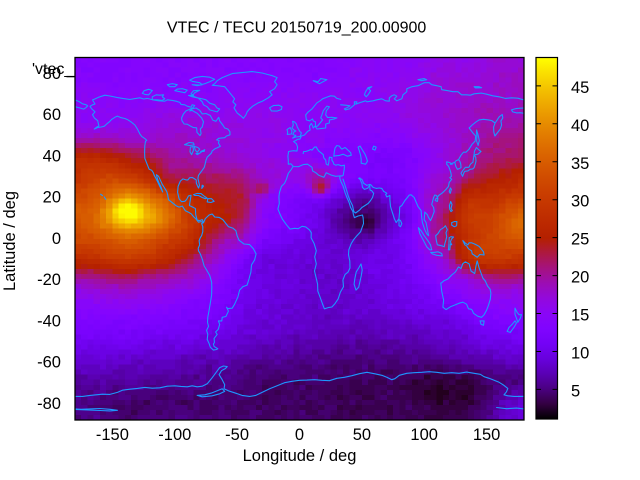  I want to click on svg-text: 15, so click(580, 316).